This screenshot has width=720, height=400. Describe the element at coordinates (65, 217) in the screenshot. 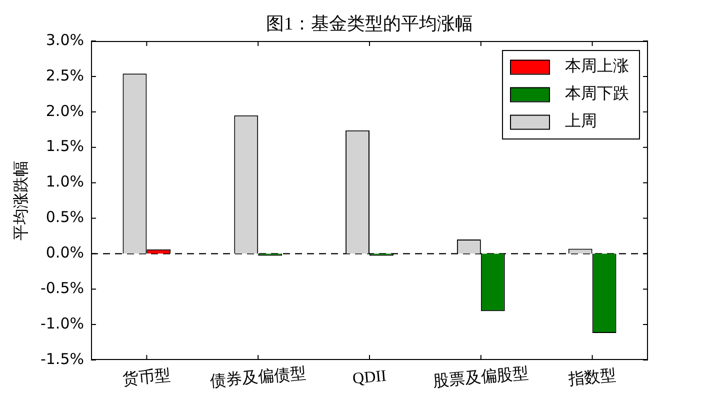

I see `y-tick-label: 0.5%` at that location.